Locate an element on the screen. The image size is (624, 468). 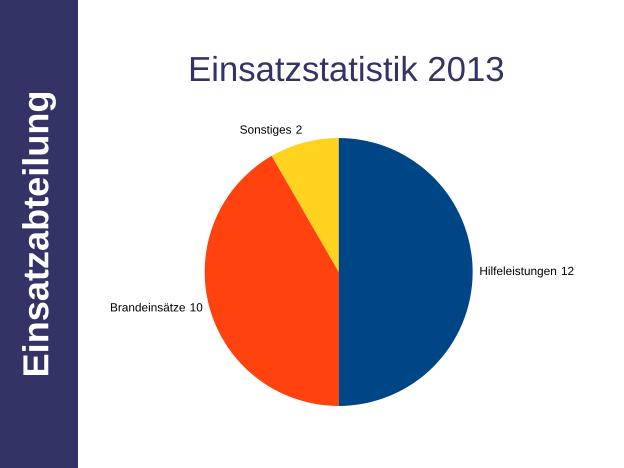
text: Einsatzabteilung is located at coordinates (39, 234).